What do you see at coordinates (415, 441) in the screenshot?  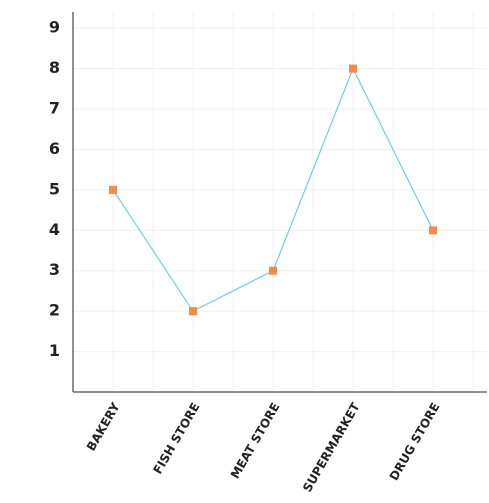 I see `x-tick-label: DRUG STORE` at bounding box center [415, 441].